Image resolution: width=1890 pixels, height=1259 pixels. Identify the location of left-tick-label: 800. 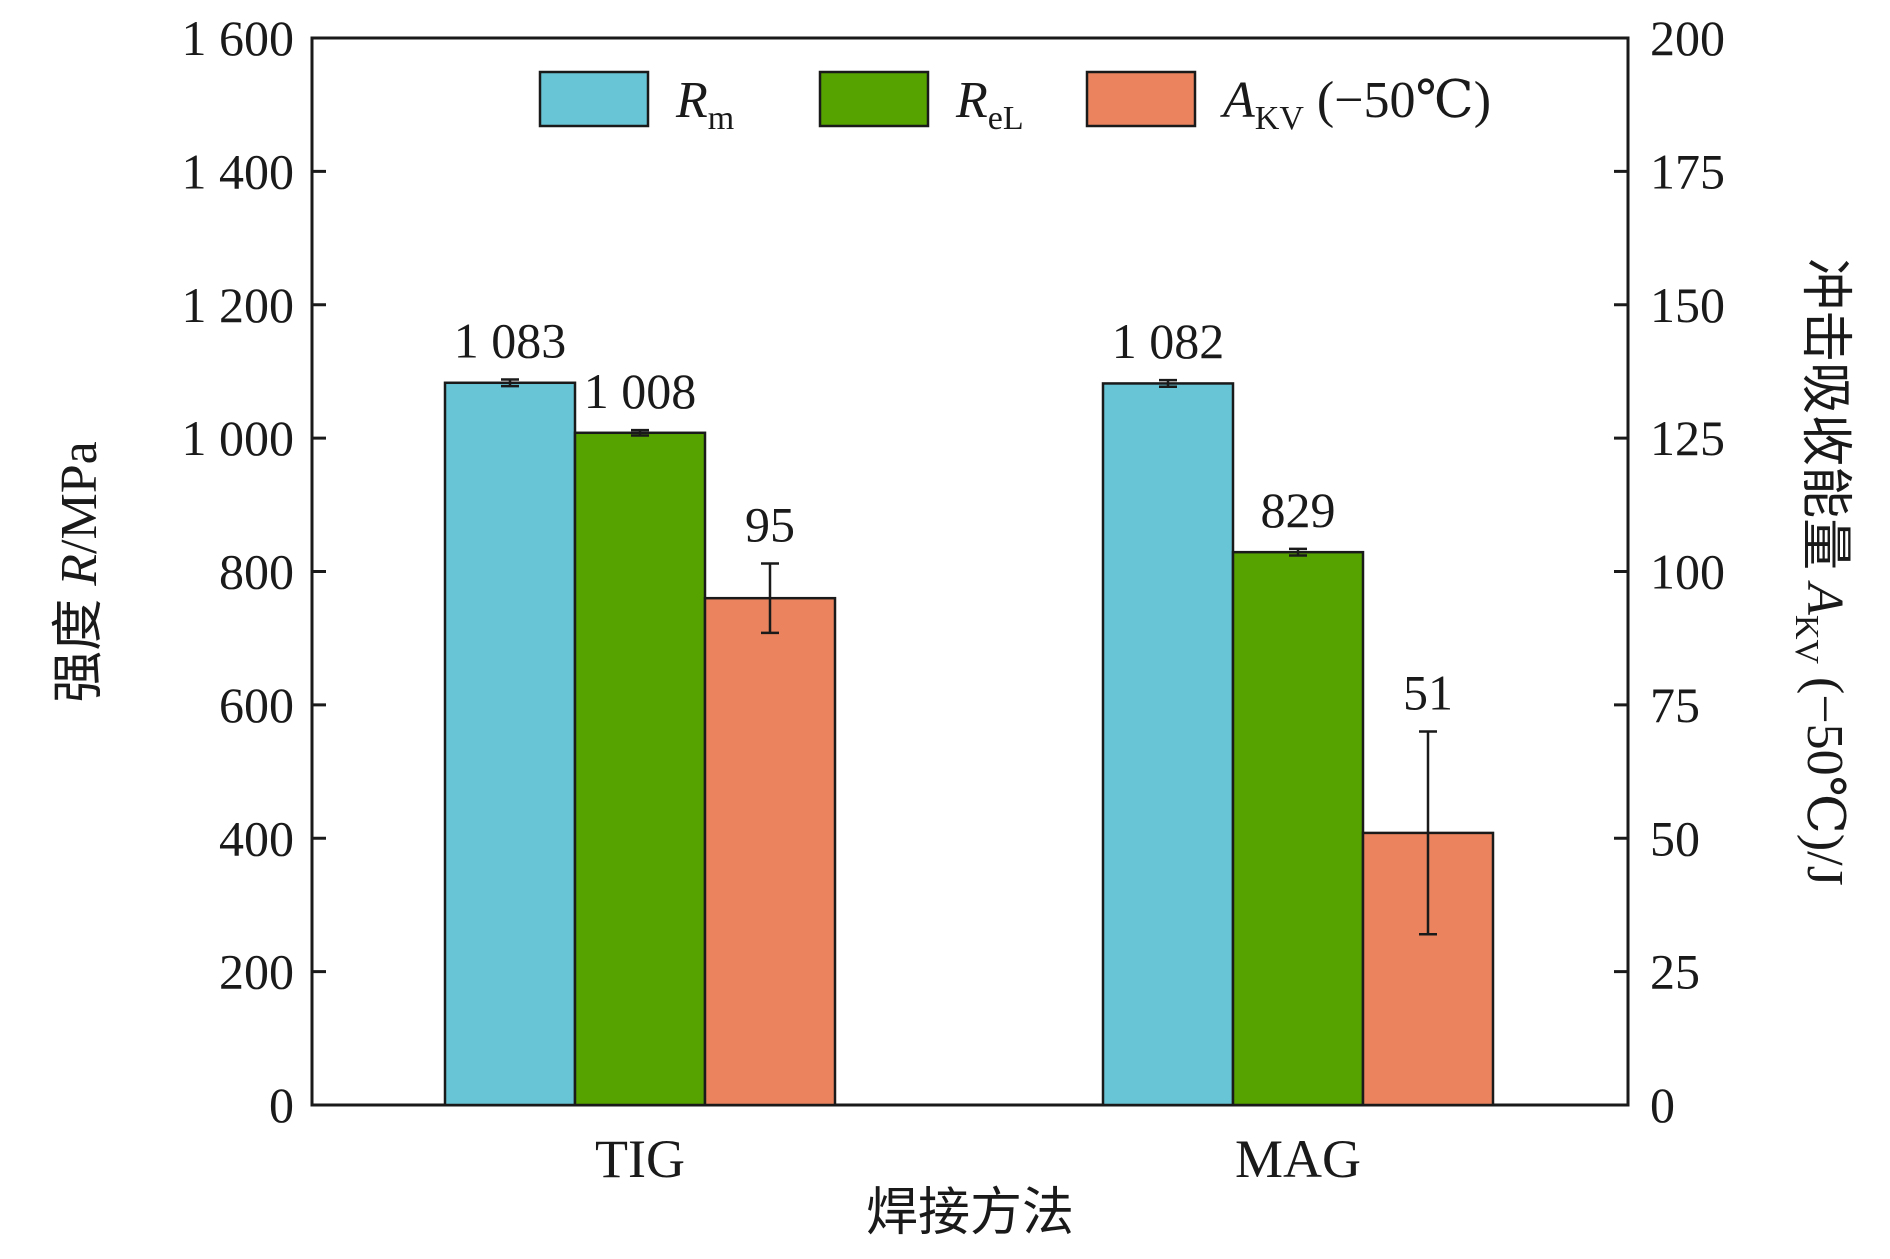
(256, 572).